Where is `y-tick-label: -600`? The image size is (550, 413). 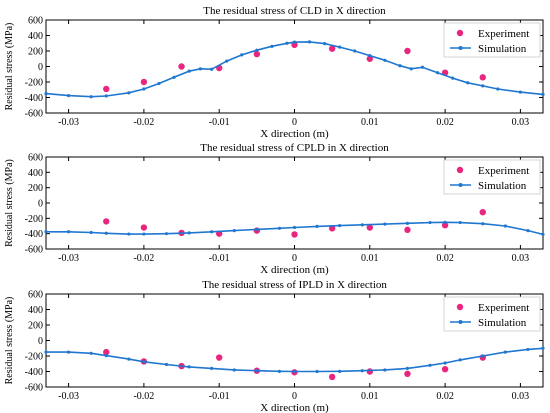 y-tick-label: -600 is located at coordinates (34, 250).